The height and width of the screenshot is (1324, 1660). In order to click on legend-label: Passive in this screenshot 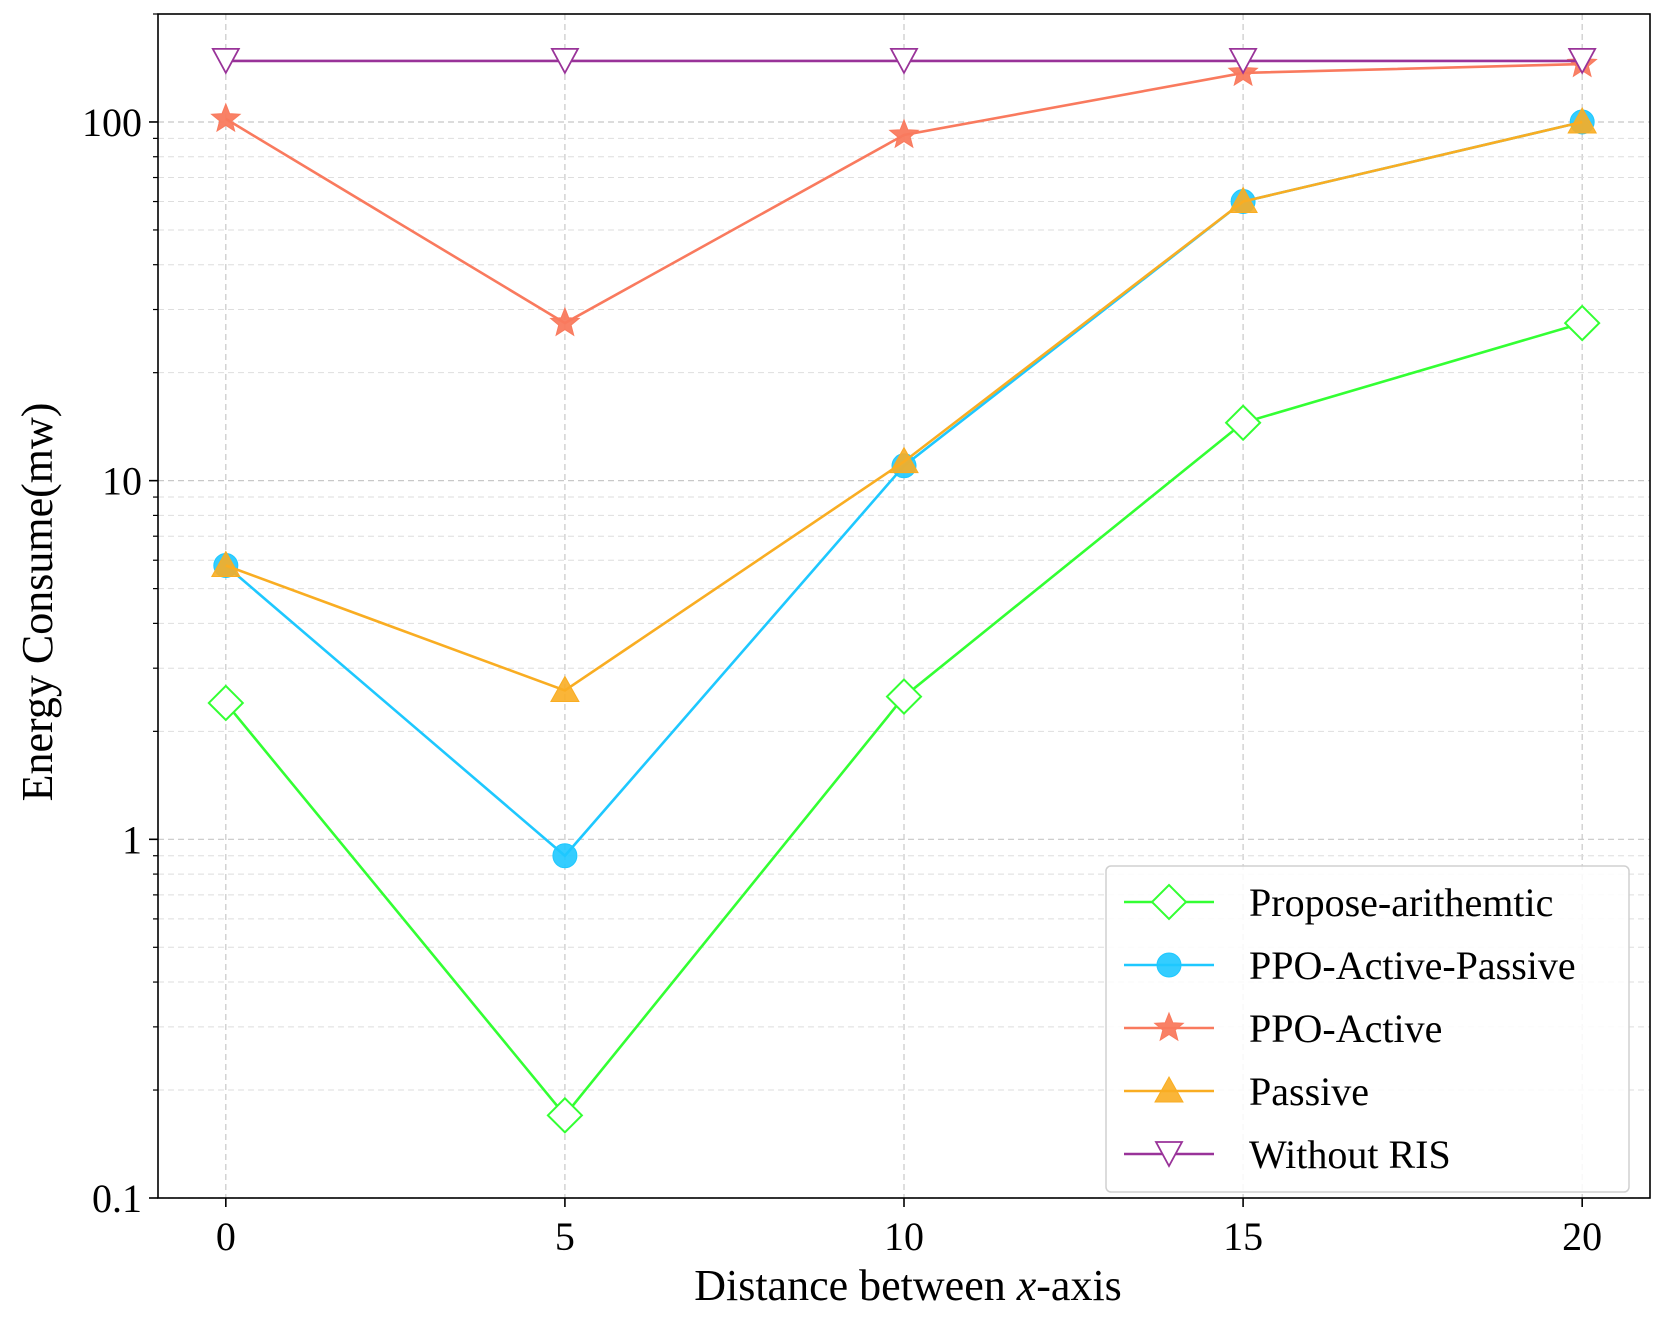, I will do `click(1309, 1091)`.